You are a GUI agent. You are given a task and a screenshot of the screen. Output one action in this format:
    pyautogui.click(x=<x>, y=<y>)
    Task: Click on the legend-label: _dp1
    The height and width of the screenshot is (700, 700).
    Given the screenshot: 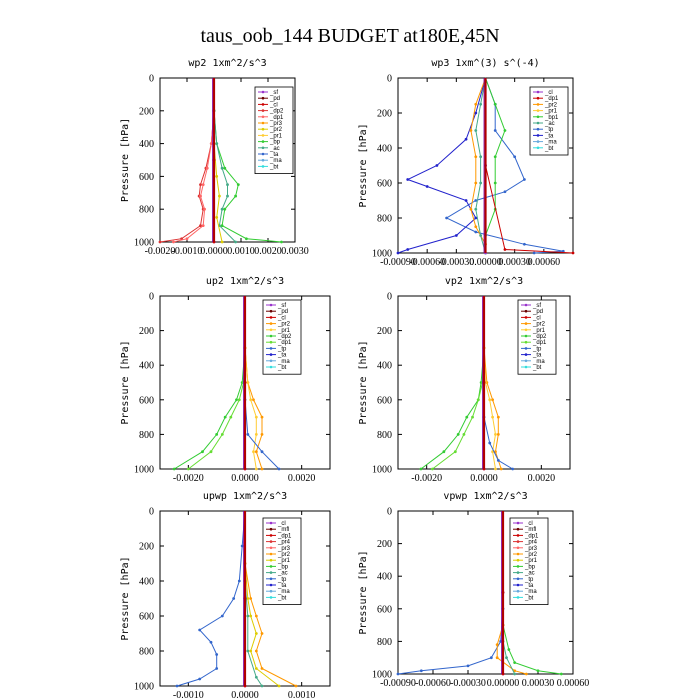 What is the action you would take?
    pyautogui.click(x=531, y=536)
    